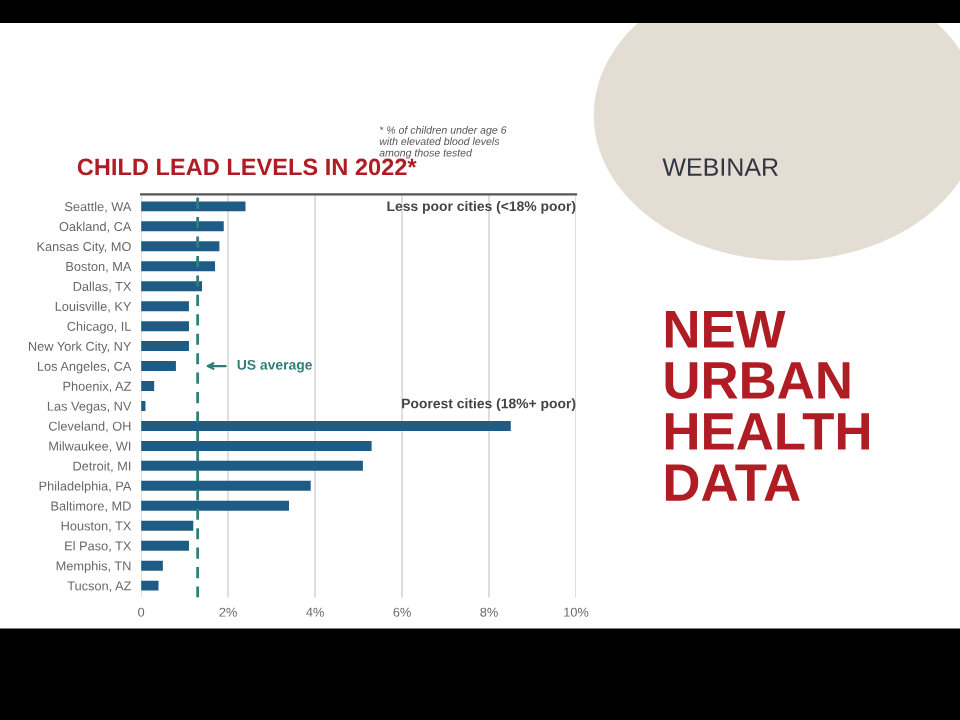 Image resolution: width=960 pixels, height=720 pixels. Describe the element at coordinates (767, 406) in the screenshot. I see `text: NEW URBAN HEALTH DATA` at that location.